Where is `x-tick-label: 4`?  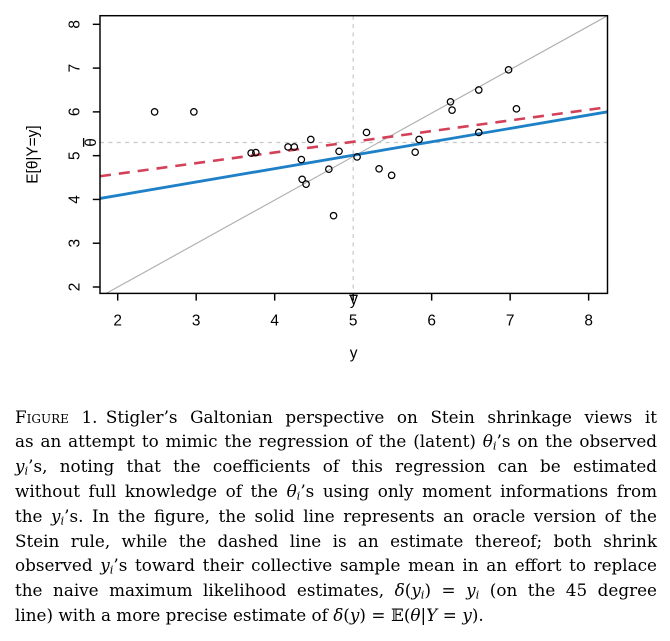 x-tick-label: 4 is located at coordinates (274, 321).